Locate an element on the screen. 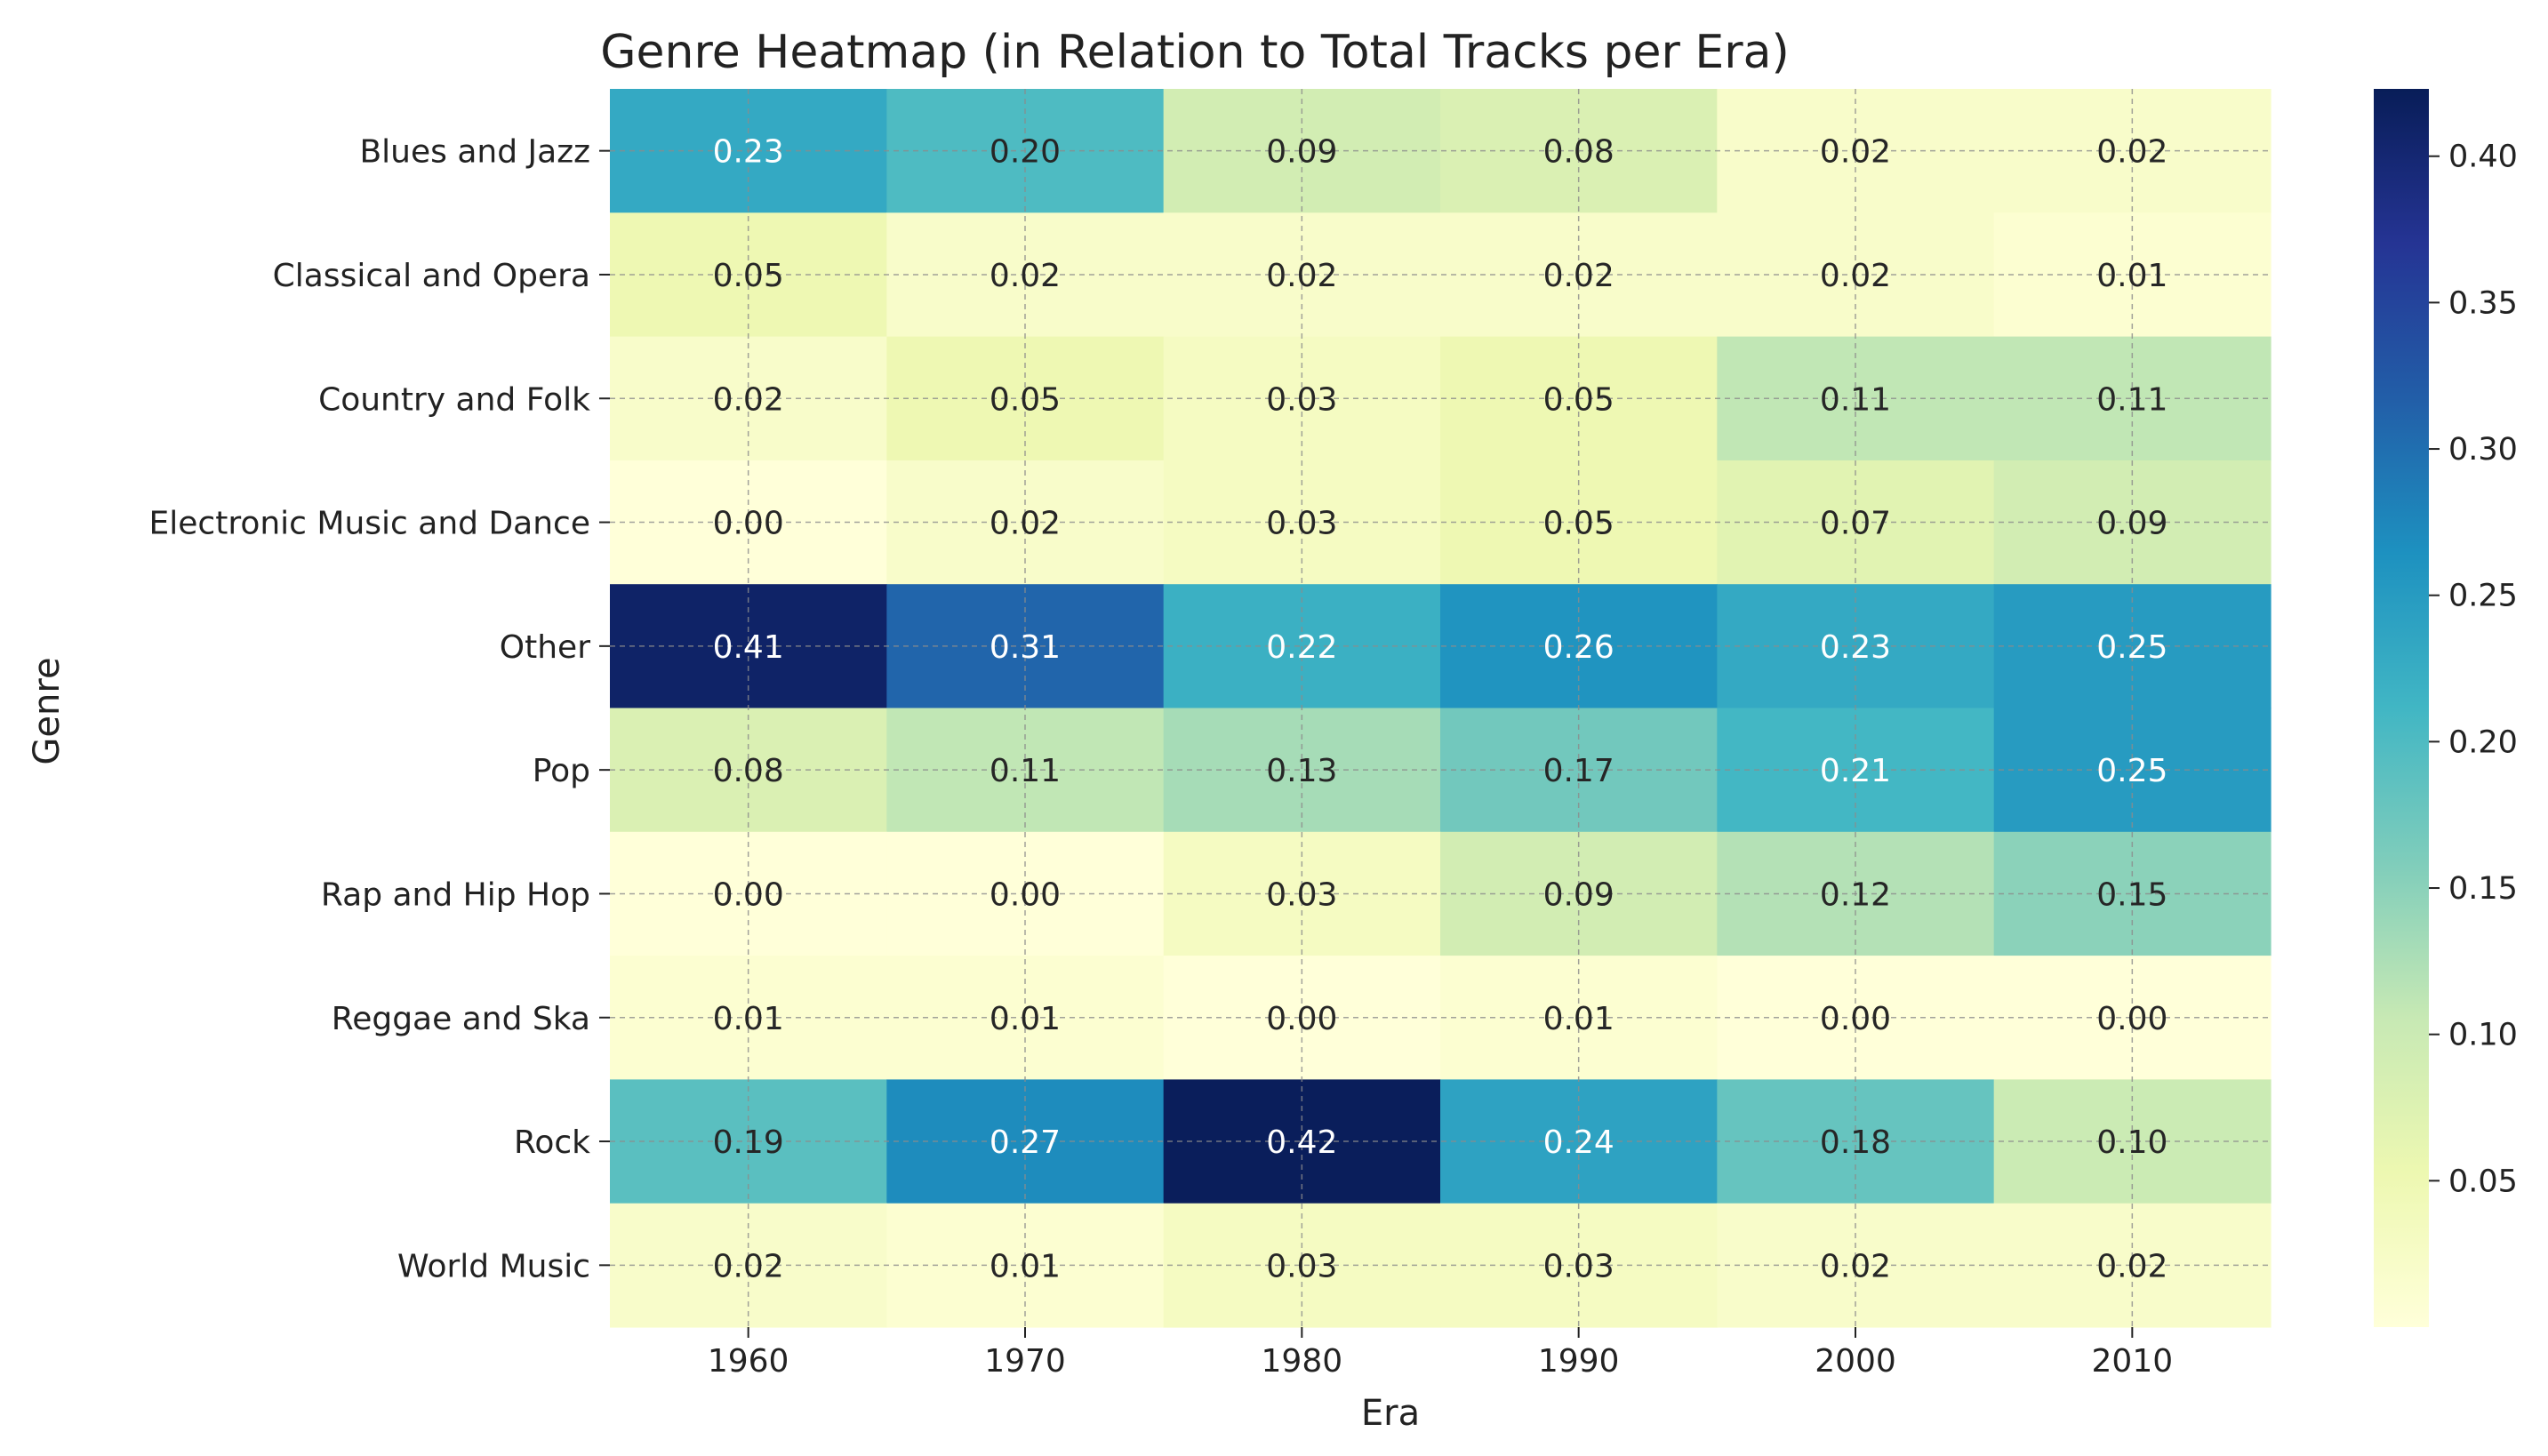  cell-value-label: 0.10 is located at coordinates (2131, 1142).